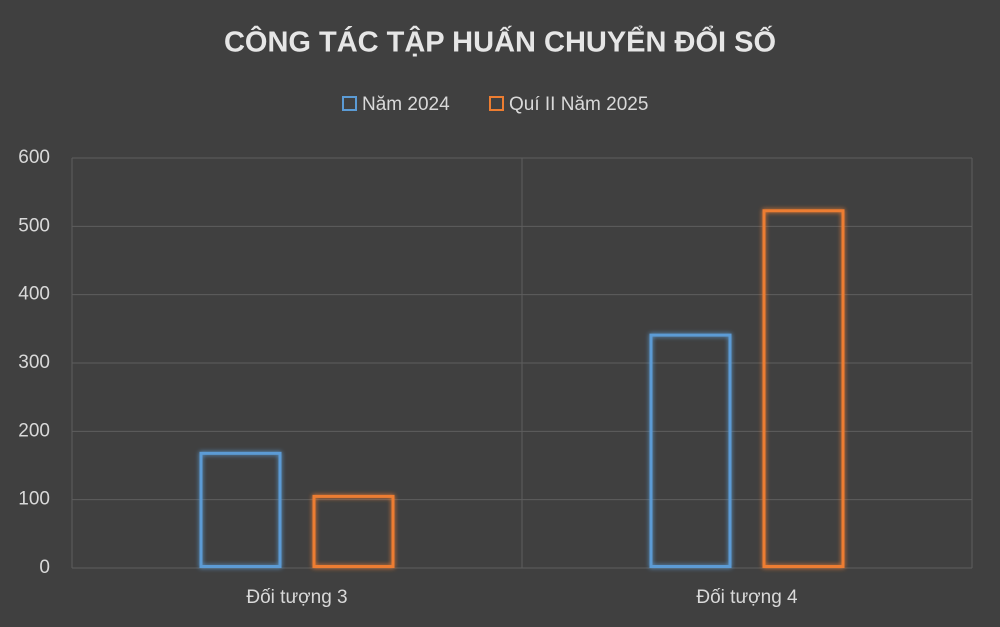 This screenshot has width=1000, height=627. I want to click on y-tick-label: 100, so click(34, 499).